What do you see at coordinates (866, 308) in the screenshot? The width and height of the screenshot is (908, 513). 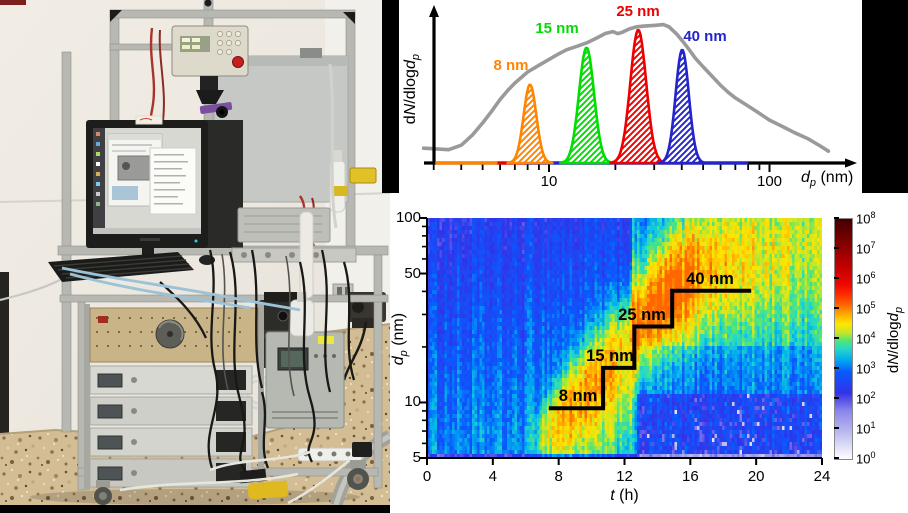 I see `colorbar-tick-label: 10⁵` at bounding box center [866, 308].